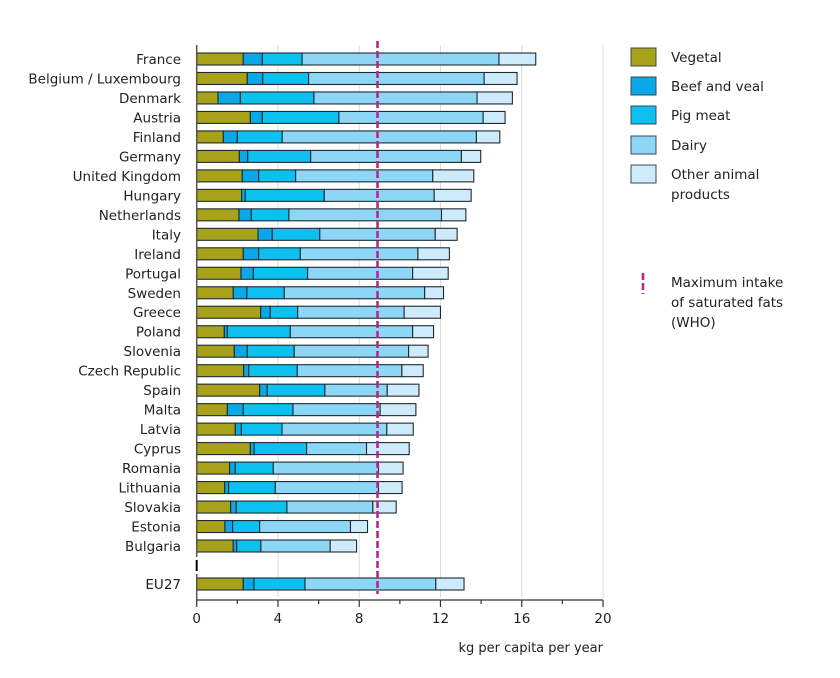 The width and height of the screenshot is (840, 678). What do you see at coordinates (104, 79) in the screenshot?
I see `category-label: Belgium / Luxembourg` at bounding box center [104, 79].